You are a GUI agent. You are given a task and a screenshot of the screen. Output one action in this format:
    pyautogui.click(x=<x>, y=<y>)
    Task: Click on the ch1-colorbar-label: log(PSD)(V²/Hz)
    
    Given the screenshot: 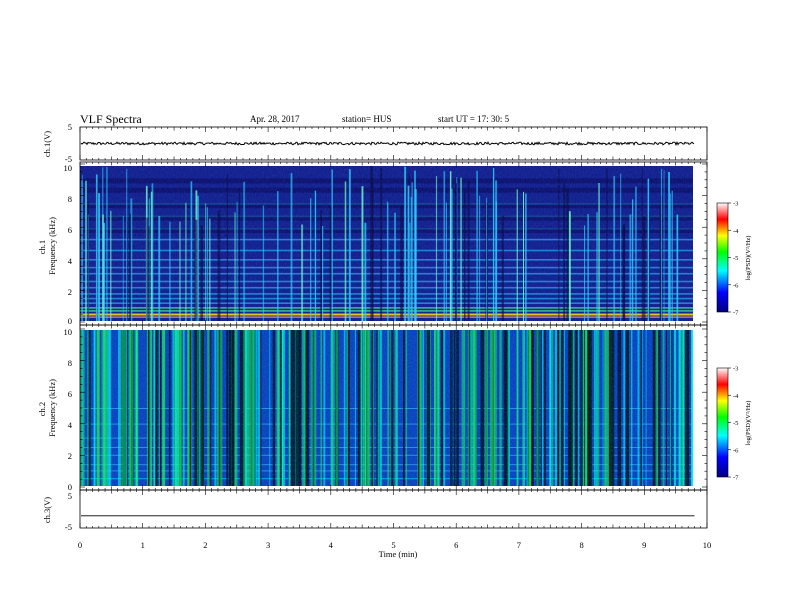 What is the action you would take?
    pyautogui.click(x=748, y=258)
    